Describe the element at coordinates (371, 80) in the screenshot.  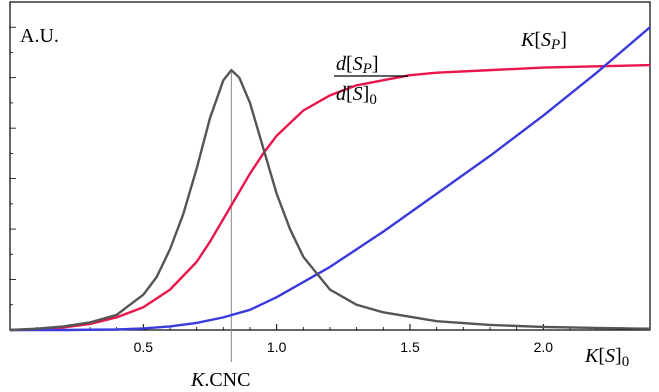
I see `series-label-derivative: d[SP] d[S]0` at that location.